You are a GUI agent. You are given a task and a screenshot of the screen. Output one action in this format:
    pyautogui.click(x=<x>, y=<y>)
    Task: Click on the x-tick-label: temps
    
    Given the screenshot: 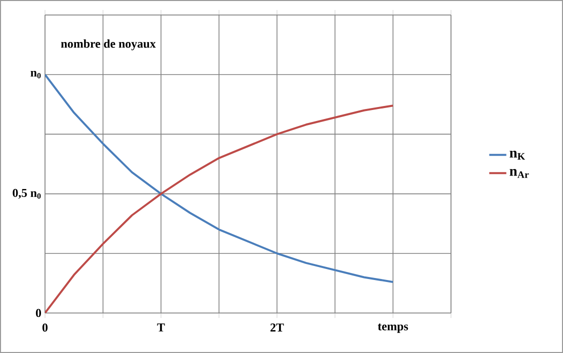 What is the action you would take?
    pyautogui.click(x=393, y=328)
    